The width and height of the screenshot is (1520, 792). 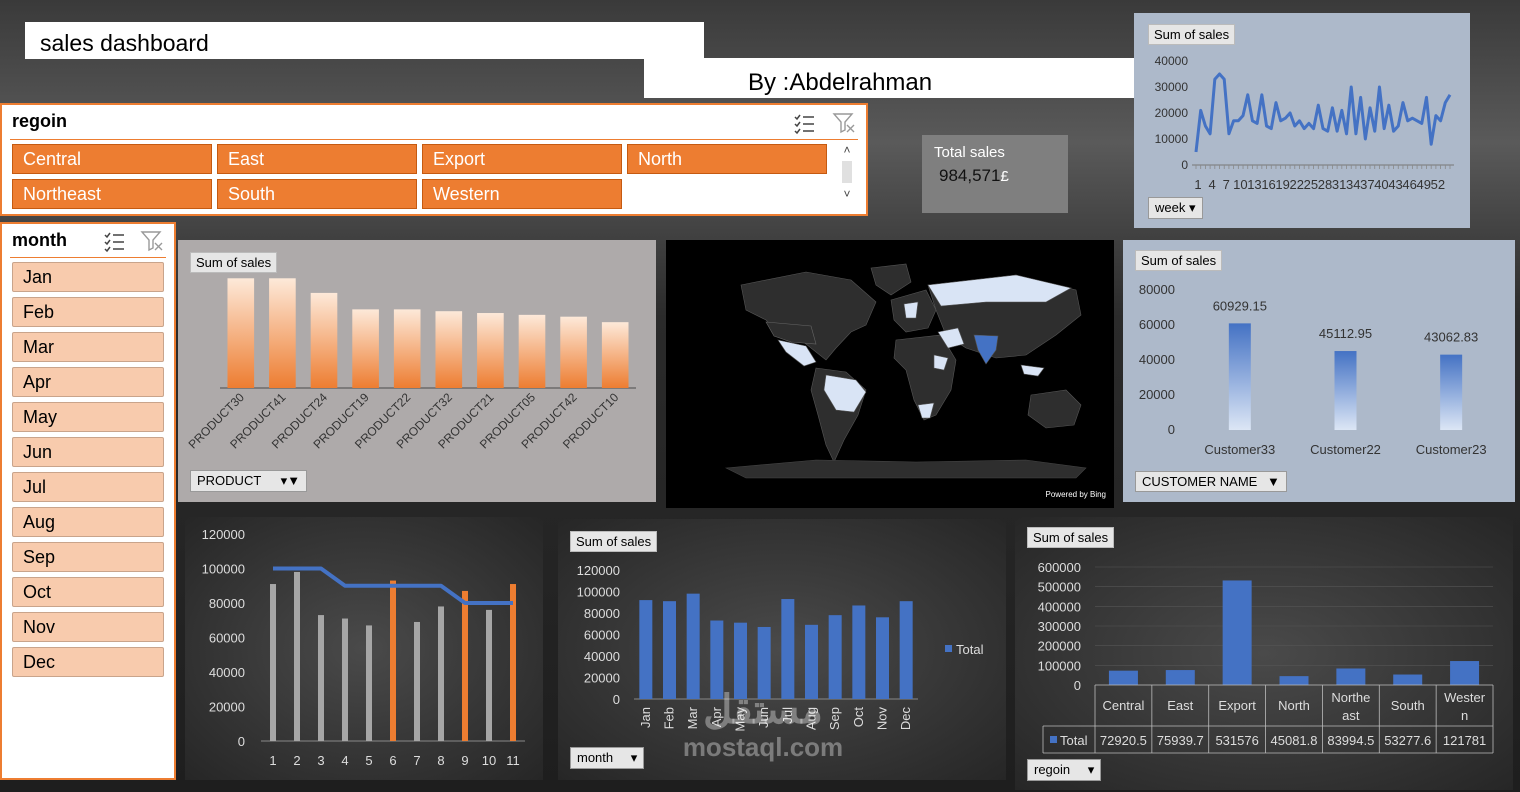 I want to click on month-item-jan: Jan, so click(x=88, y=277).